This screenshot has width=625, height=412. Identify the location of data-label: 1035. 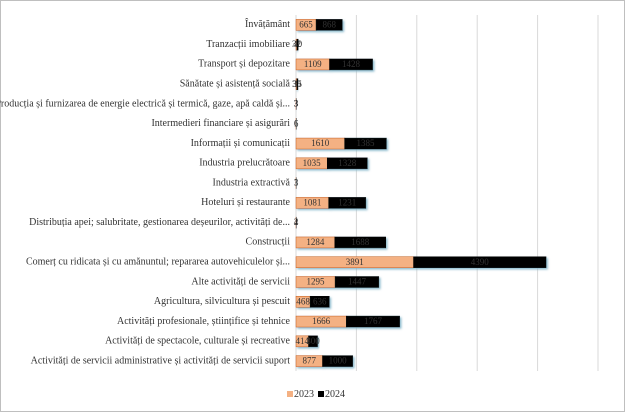
(312, 163).